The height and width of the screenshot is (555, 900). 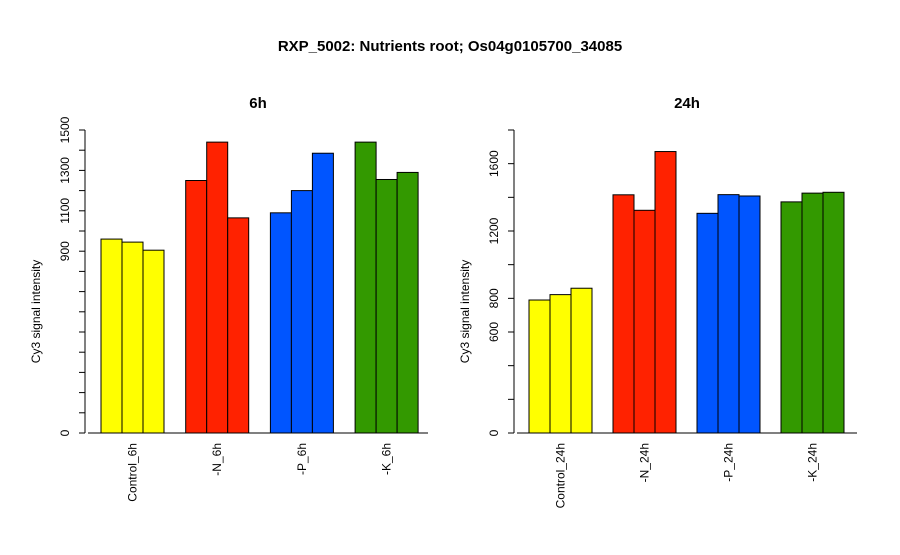 What do you see at coordinates (707, 323) in the screenshot?
I see `panel2-bar--P_24h-1` at bounding box center [707, 323].